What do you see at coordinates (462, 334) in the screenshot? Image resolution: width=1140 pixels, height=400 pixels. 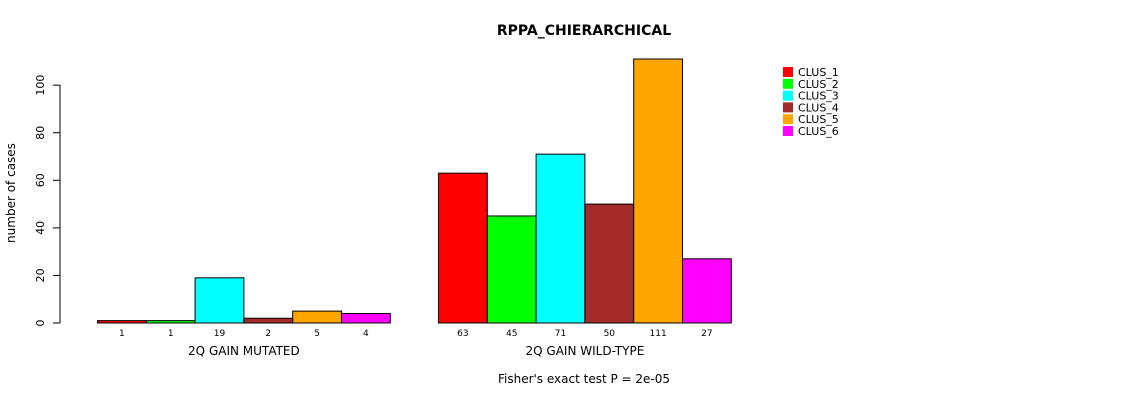 I see `bar-count-label: 63` at bounding box center [462, 334].